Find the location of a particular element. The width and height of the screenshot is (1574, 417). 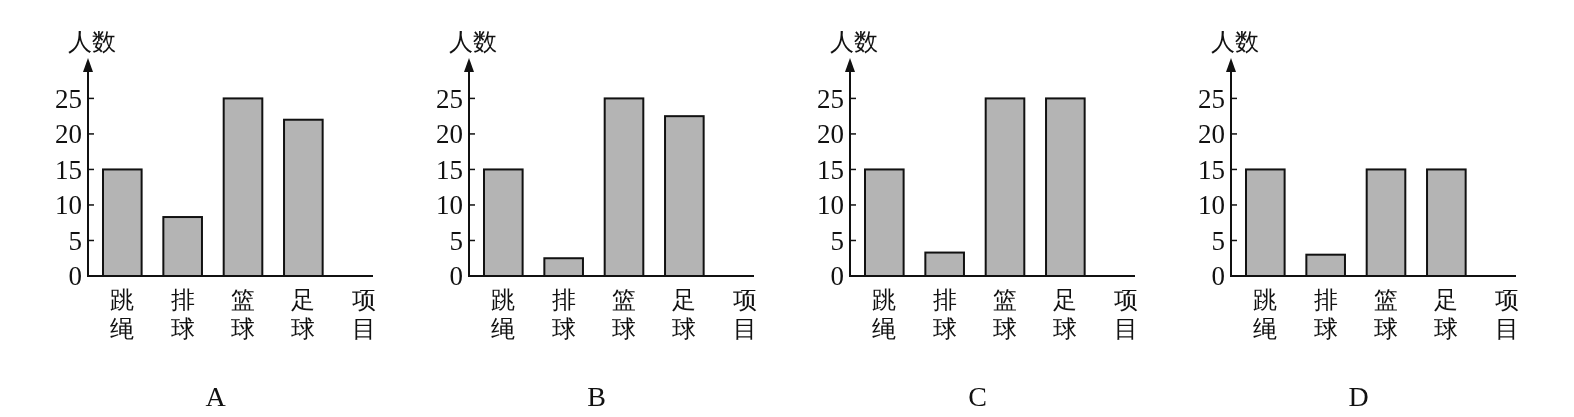

text: D is located at coordinates (1358, 396).